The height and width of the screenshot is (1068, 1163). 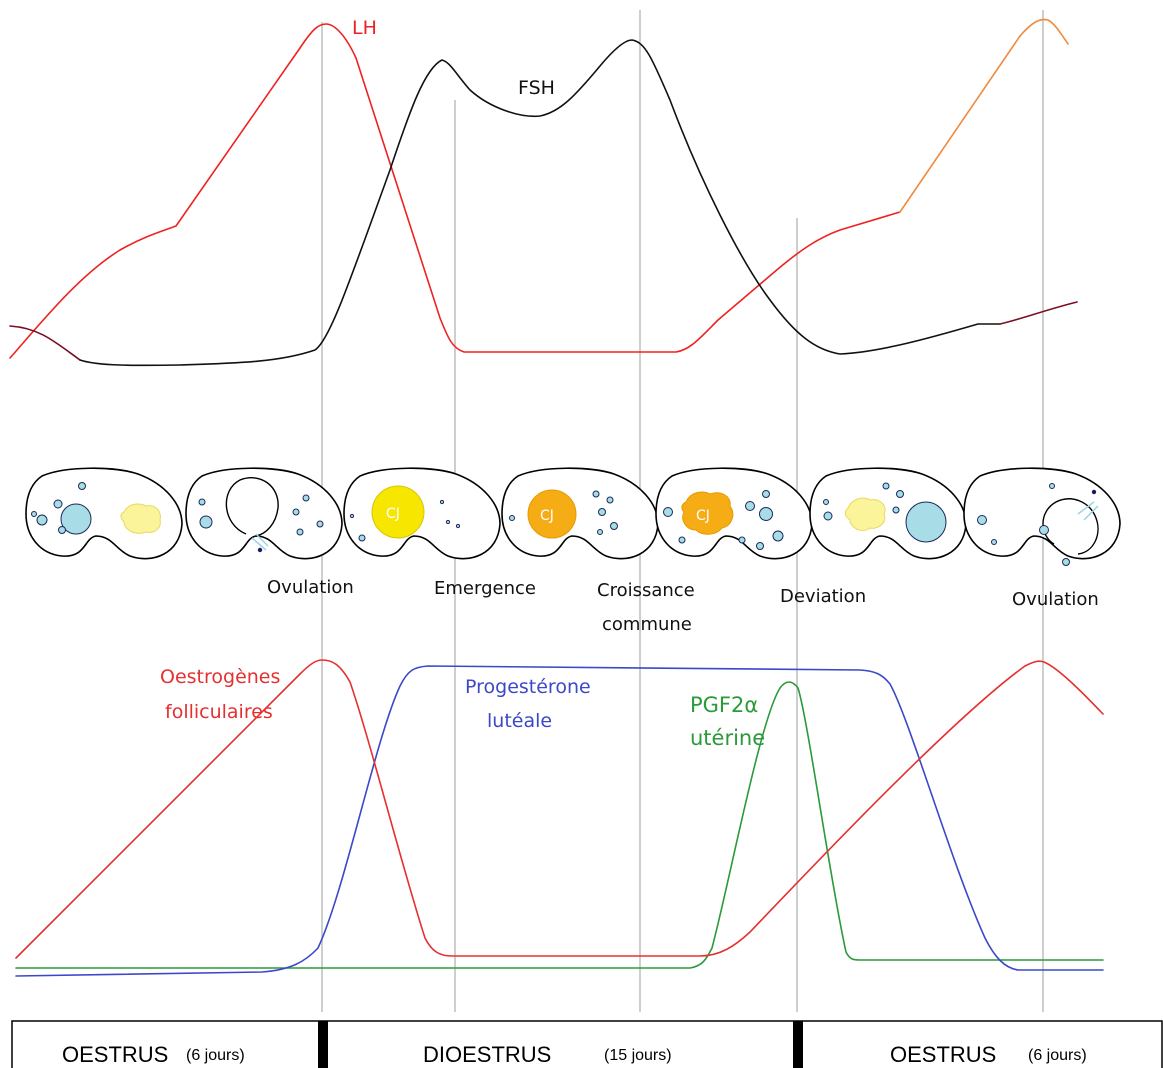 What do you see at coordinates (364, 28) in the screenshot?
I see `lh-label: LH` at bounding box center [364, 28].